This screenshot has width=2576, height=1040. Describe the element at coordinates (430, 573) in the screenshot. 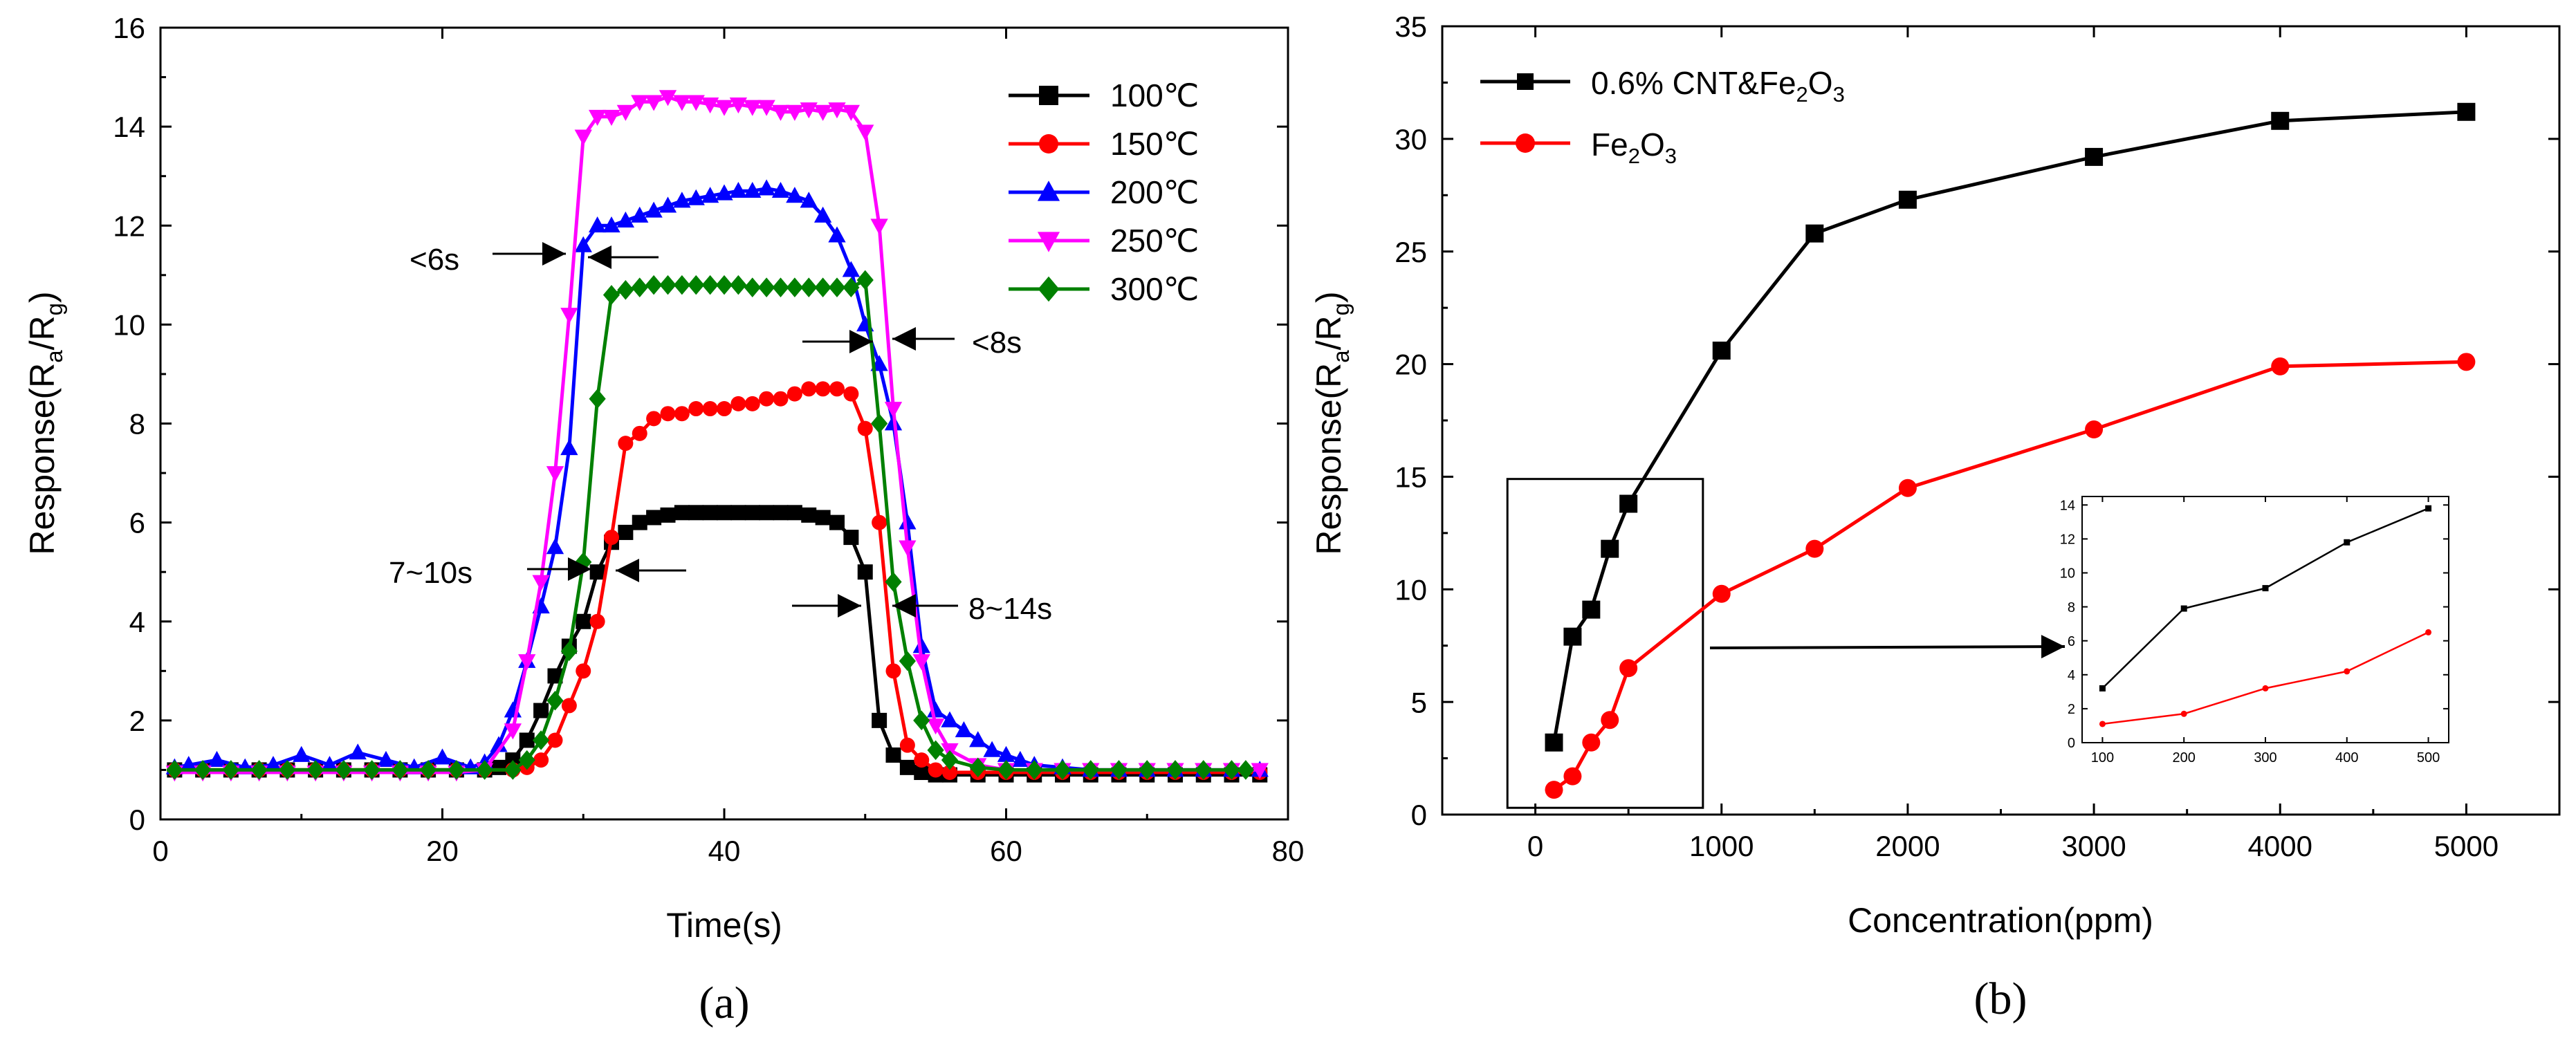

I see `annotation-7-10s: 7~10s` at that location.